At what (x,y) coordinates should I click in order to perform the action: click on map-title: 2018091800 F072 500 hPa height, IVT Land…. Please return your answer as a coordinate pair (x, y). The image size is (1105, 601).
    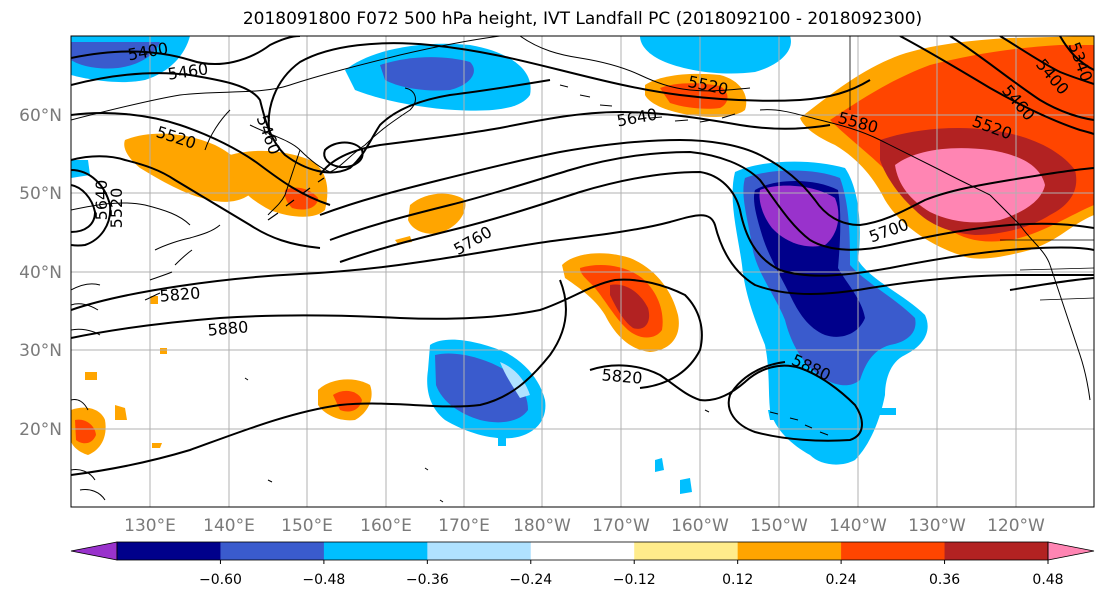
    Looking at the image, I should click on (582, 19).